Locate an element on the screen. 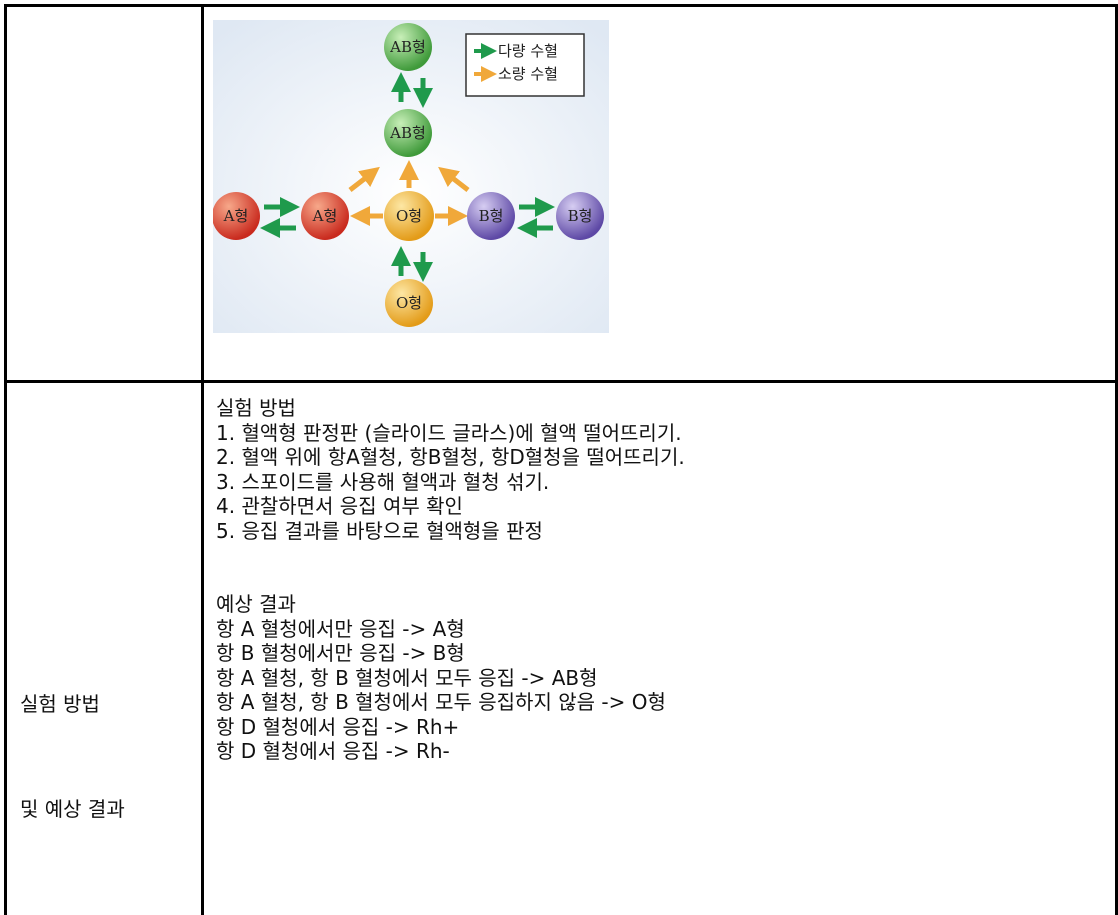  result: 항 D 혈청에서 응집 -> Rh+ is located at coordinates (338, 726).